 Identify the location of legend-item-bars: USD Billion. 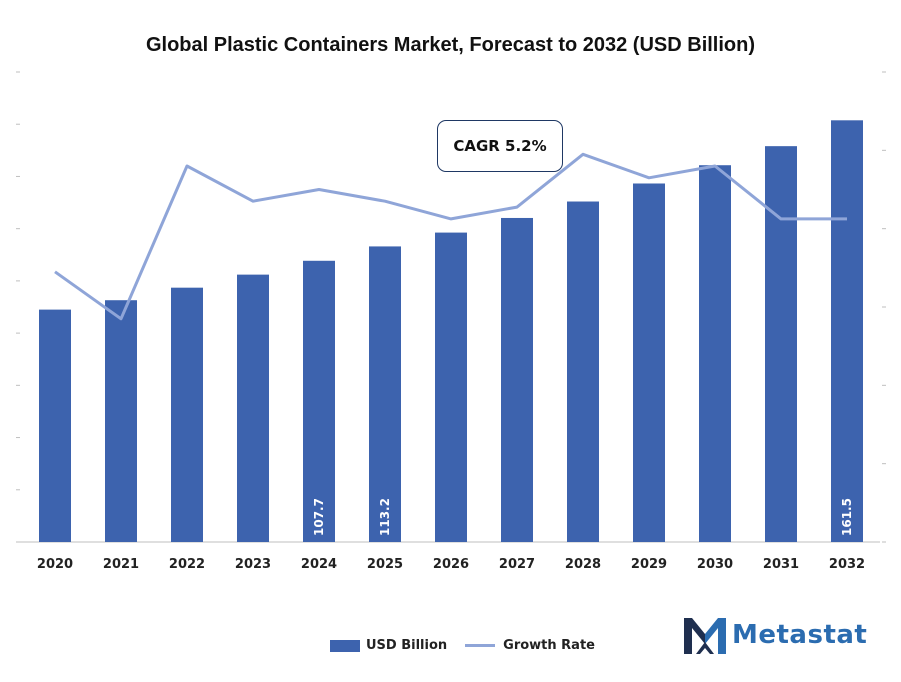
(388, 645).